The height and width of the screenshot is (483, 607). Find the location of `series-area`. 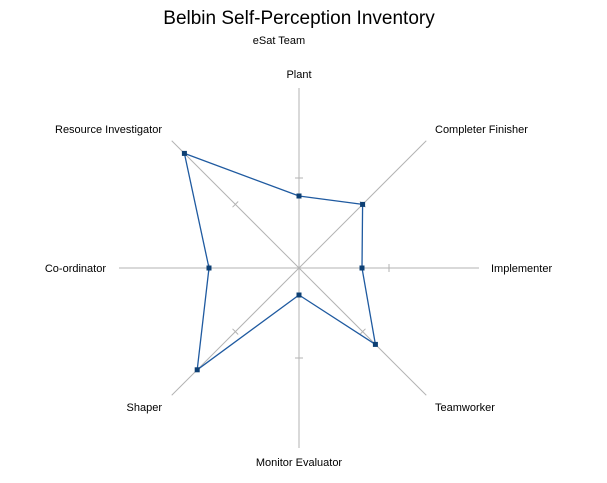

series-area is located at coordinates (279, 261).